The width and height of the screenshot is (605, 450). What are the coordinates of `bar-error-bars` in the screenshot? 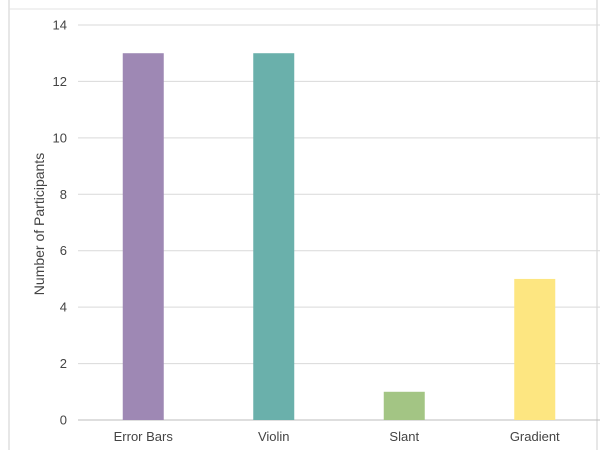 It's located at (143, 236).